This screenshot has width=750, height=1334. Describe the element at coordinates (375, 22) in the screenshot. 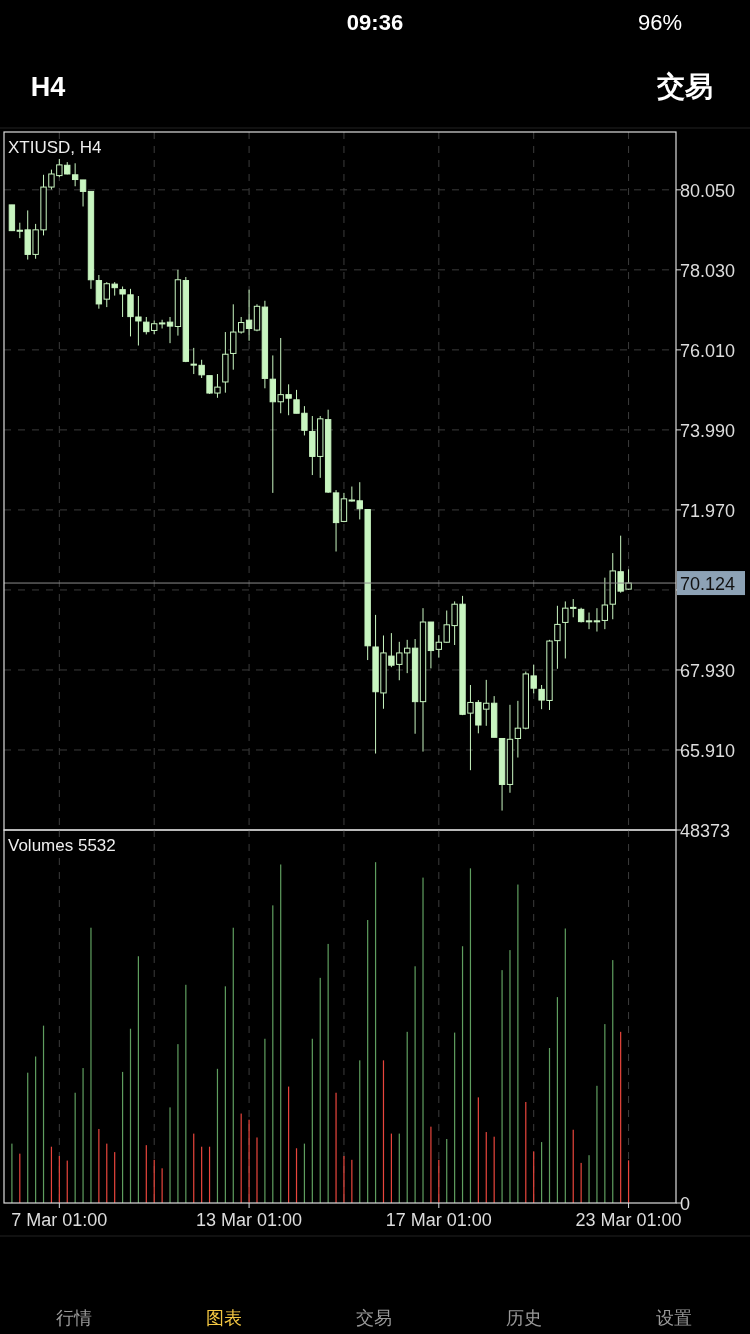

I see `text: 09:36` at that location.